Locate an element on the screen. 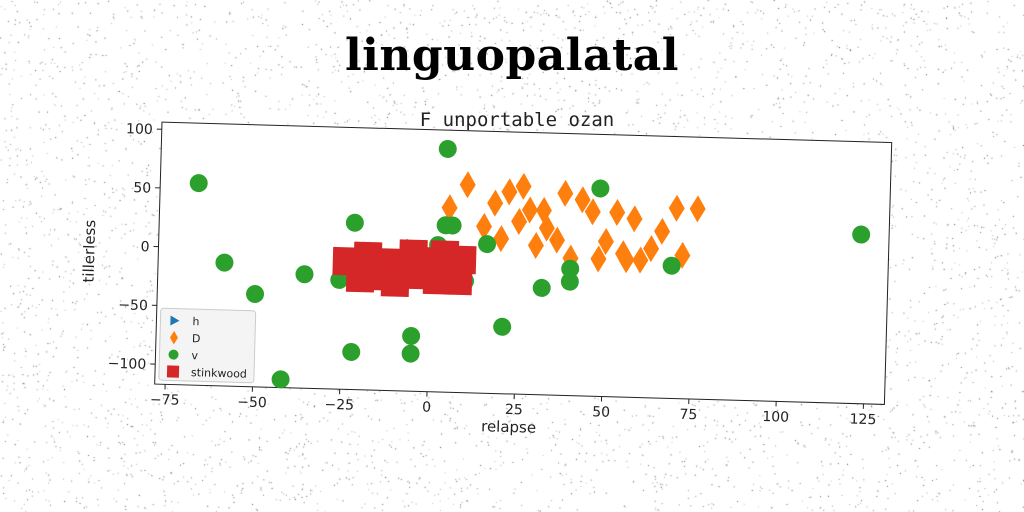  legend-marker-h is located at coordinates (175, 320).